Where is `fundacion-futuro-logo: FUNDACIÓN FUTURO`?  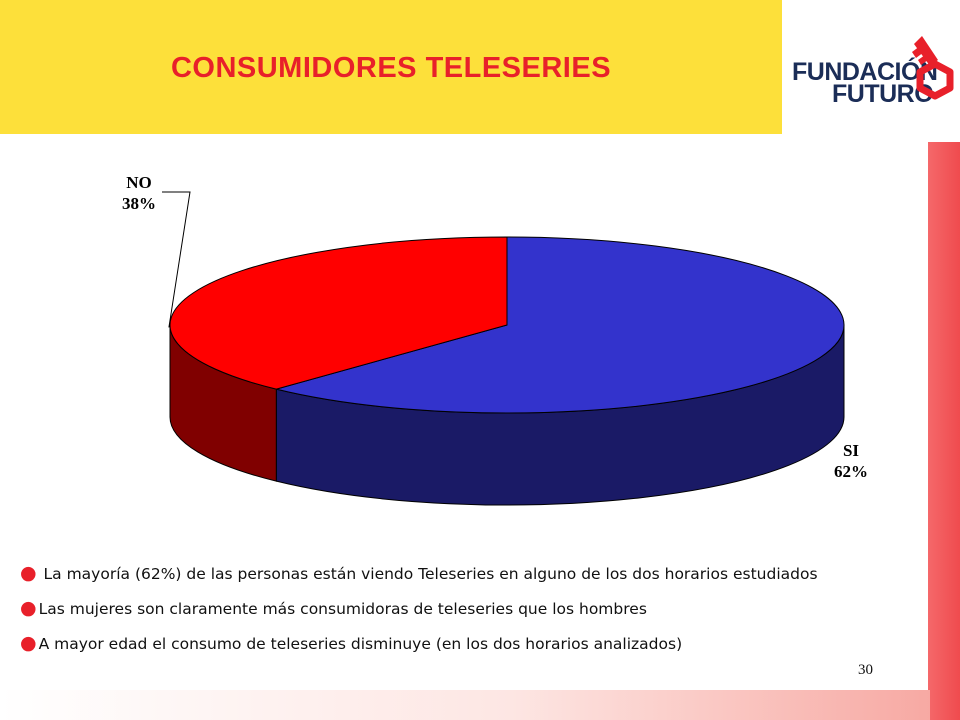 fundacion-futuro-logo: FUNDACIÓN FUTURO is located at coordinates (875, 70).